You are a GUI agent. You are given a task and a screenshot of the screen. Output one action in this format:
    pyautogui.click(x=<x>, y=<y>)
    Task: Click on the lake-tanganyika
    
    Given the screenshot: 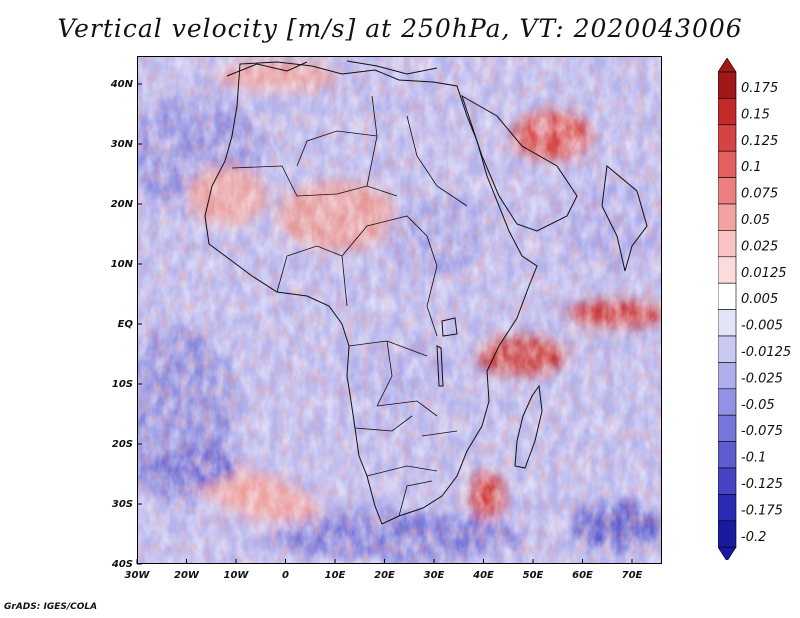 What is the action you would take?
    pyautogui.click(x=440, y=366)
    